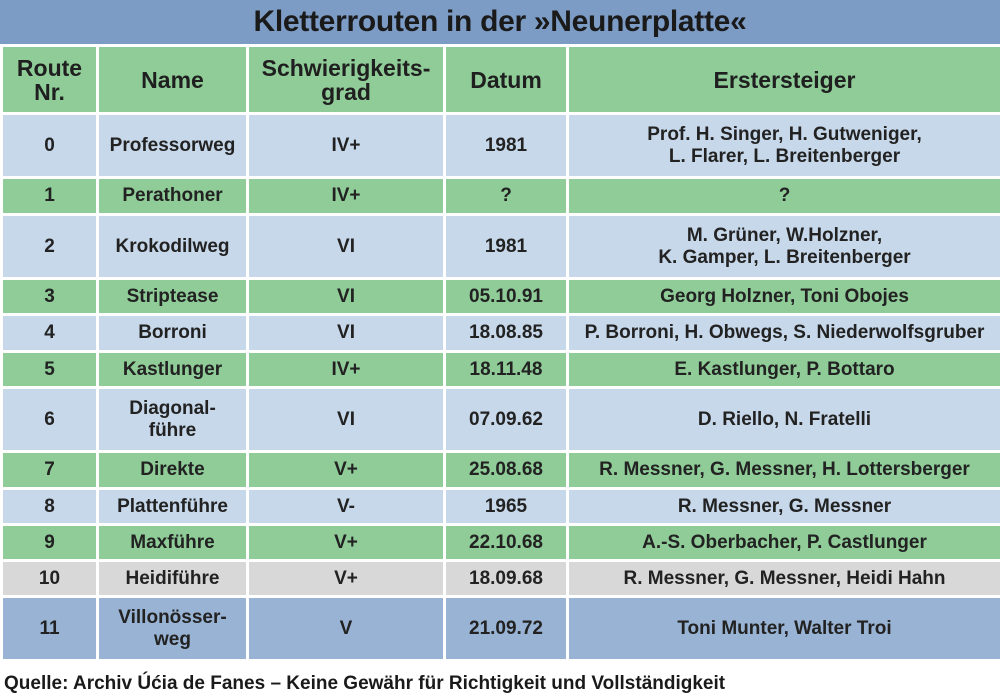  I want to click on table-title: Kletterrouten in der »Neunerplatte«, so click(500, 22).